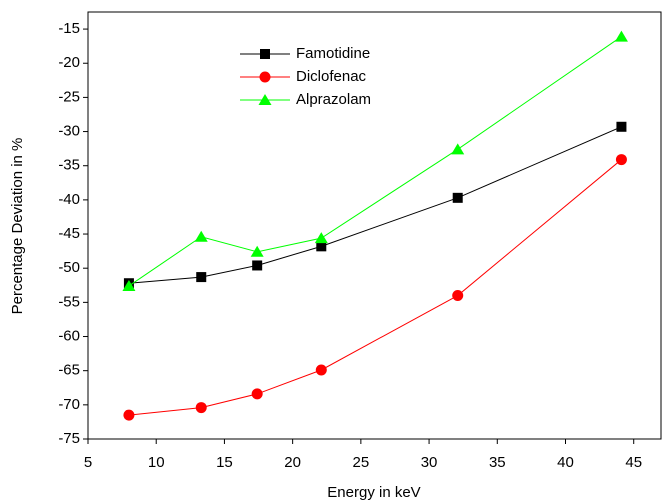 This screenshot has width=664, height=503. I want to click on y-tick-label: -30, so click(69, 131).